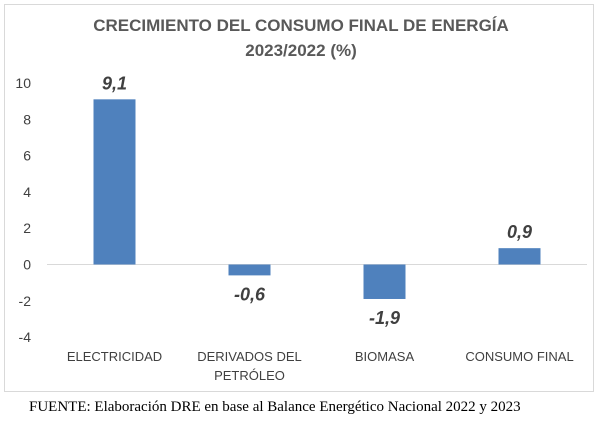 This screenshot has width=600, height=422. Describe the element at coordinates (114, 356) in the screenshot. I see `x-category-label: ELECTRICIDAD` at that location.